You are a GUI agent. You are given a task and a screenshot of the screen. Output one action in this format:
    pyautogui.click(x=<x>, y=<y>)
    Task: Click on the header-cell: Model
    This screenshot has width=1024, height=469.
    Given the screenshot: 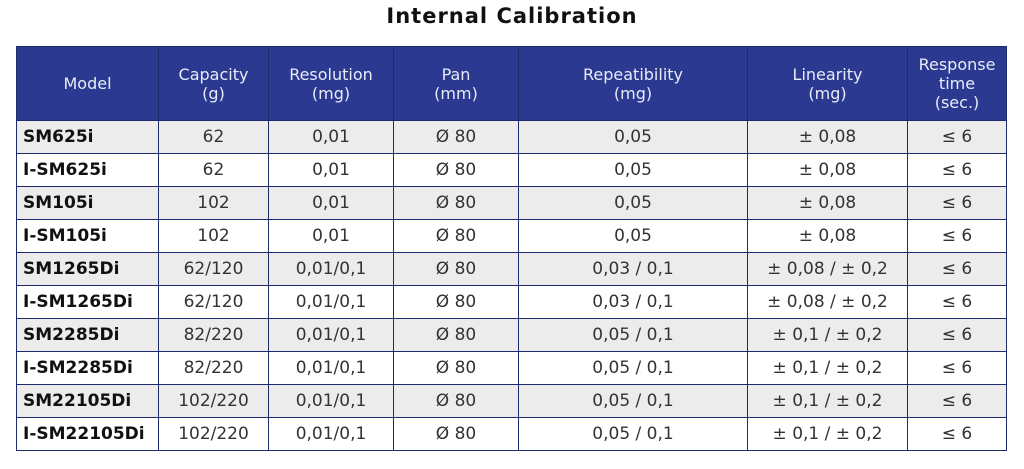 What is the action you would take?
    pyautogui.click(x=87, y=83)
    